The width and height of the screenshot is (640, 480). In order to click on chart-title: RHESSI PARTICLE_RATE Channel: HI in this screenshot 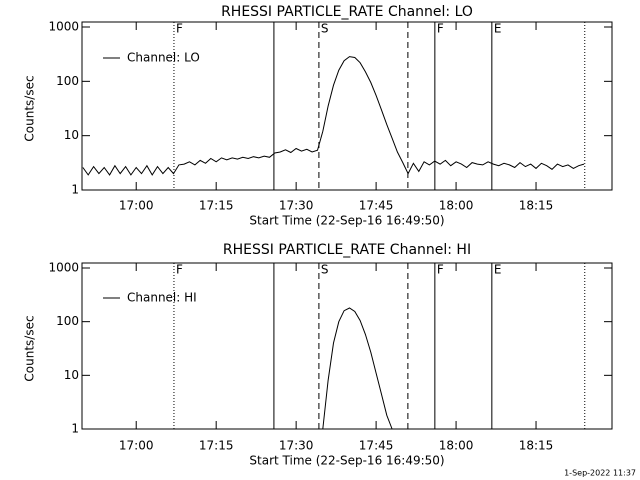, I will do `click(347, 250)`.